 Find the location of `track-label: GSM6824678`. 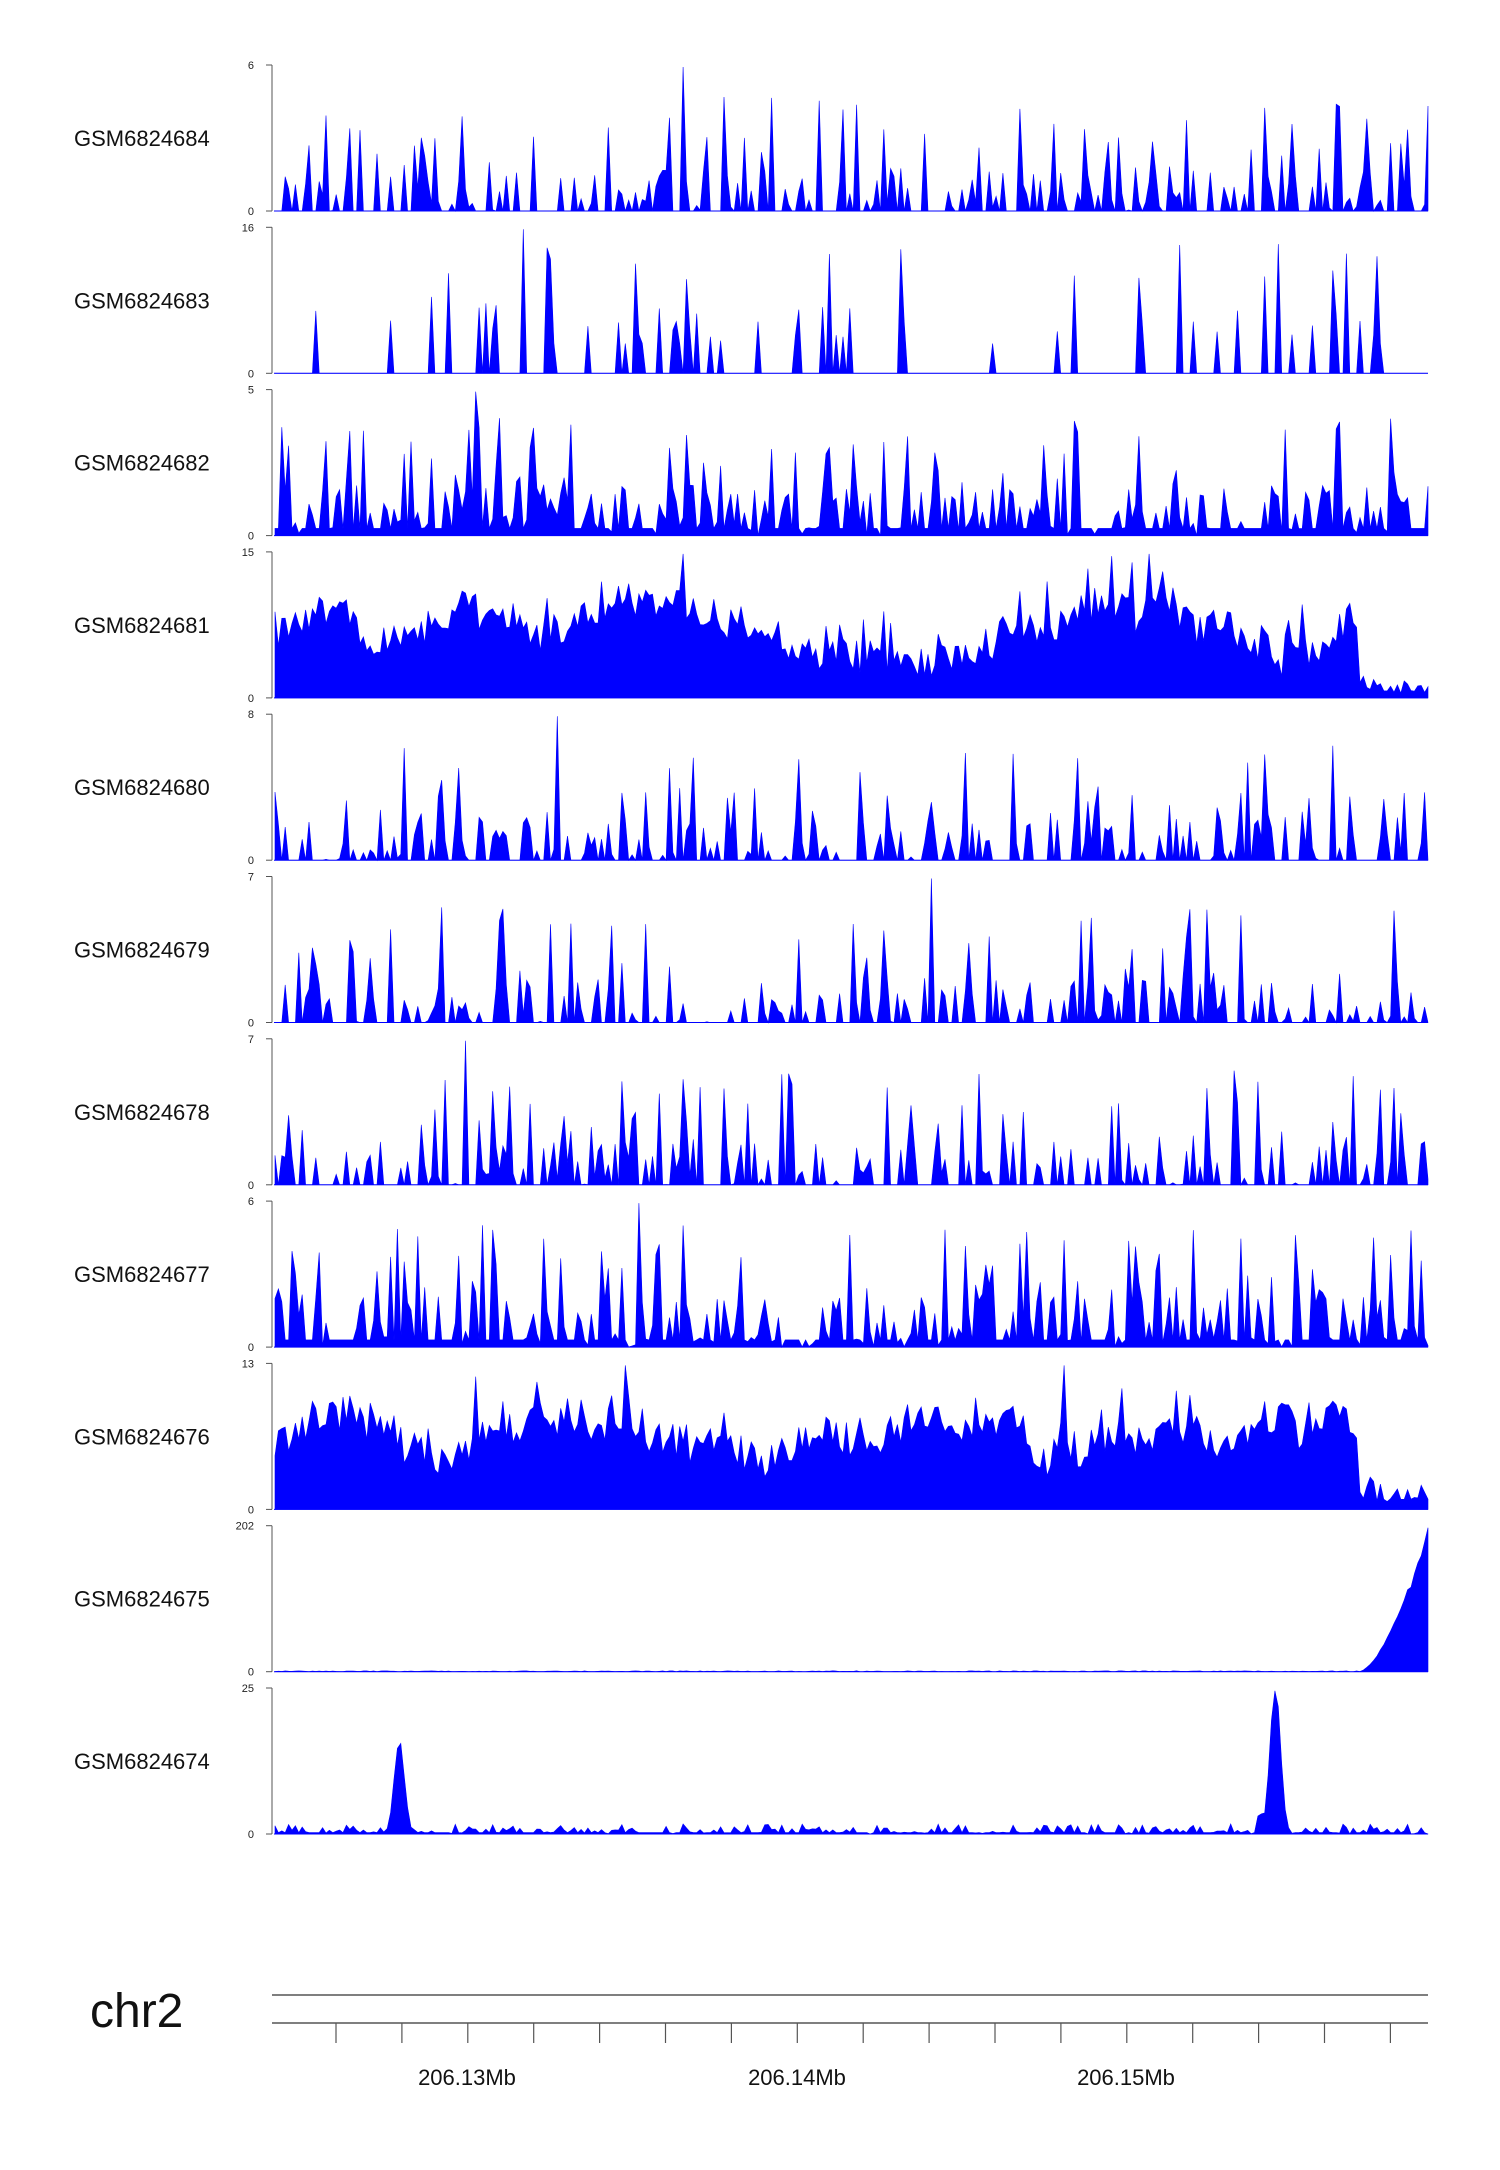

track-label: GSM6824678 is located at coordinates (142, 1112).